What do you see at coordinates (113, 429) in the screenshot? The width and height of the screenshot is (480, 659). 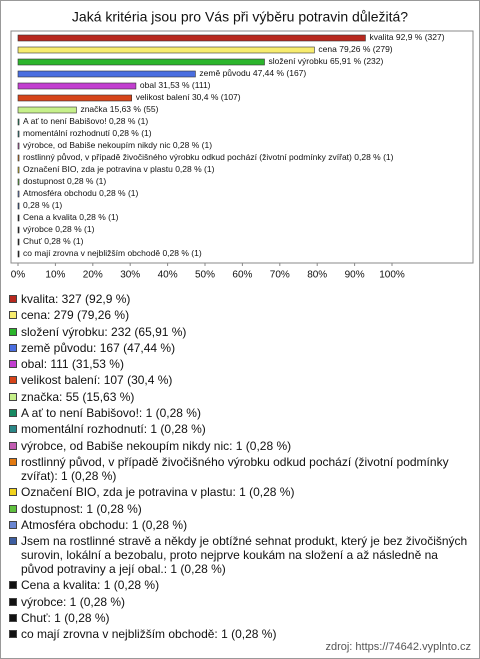 I see `legend-label: momentální rozhodnutí: 1 (0,28 %)` at bounding box center [113, 429].